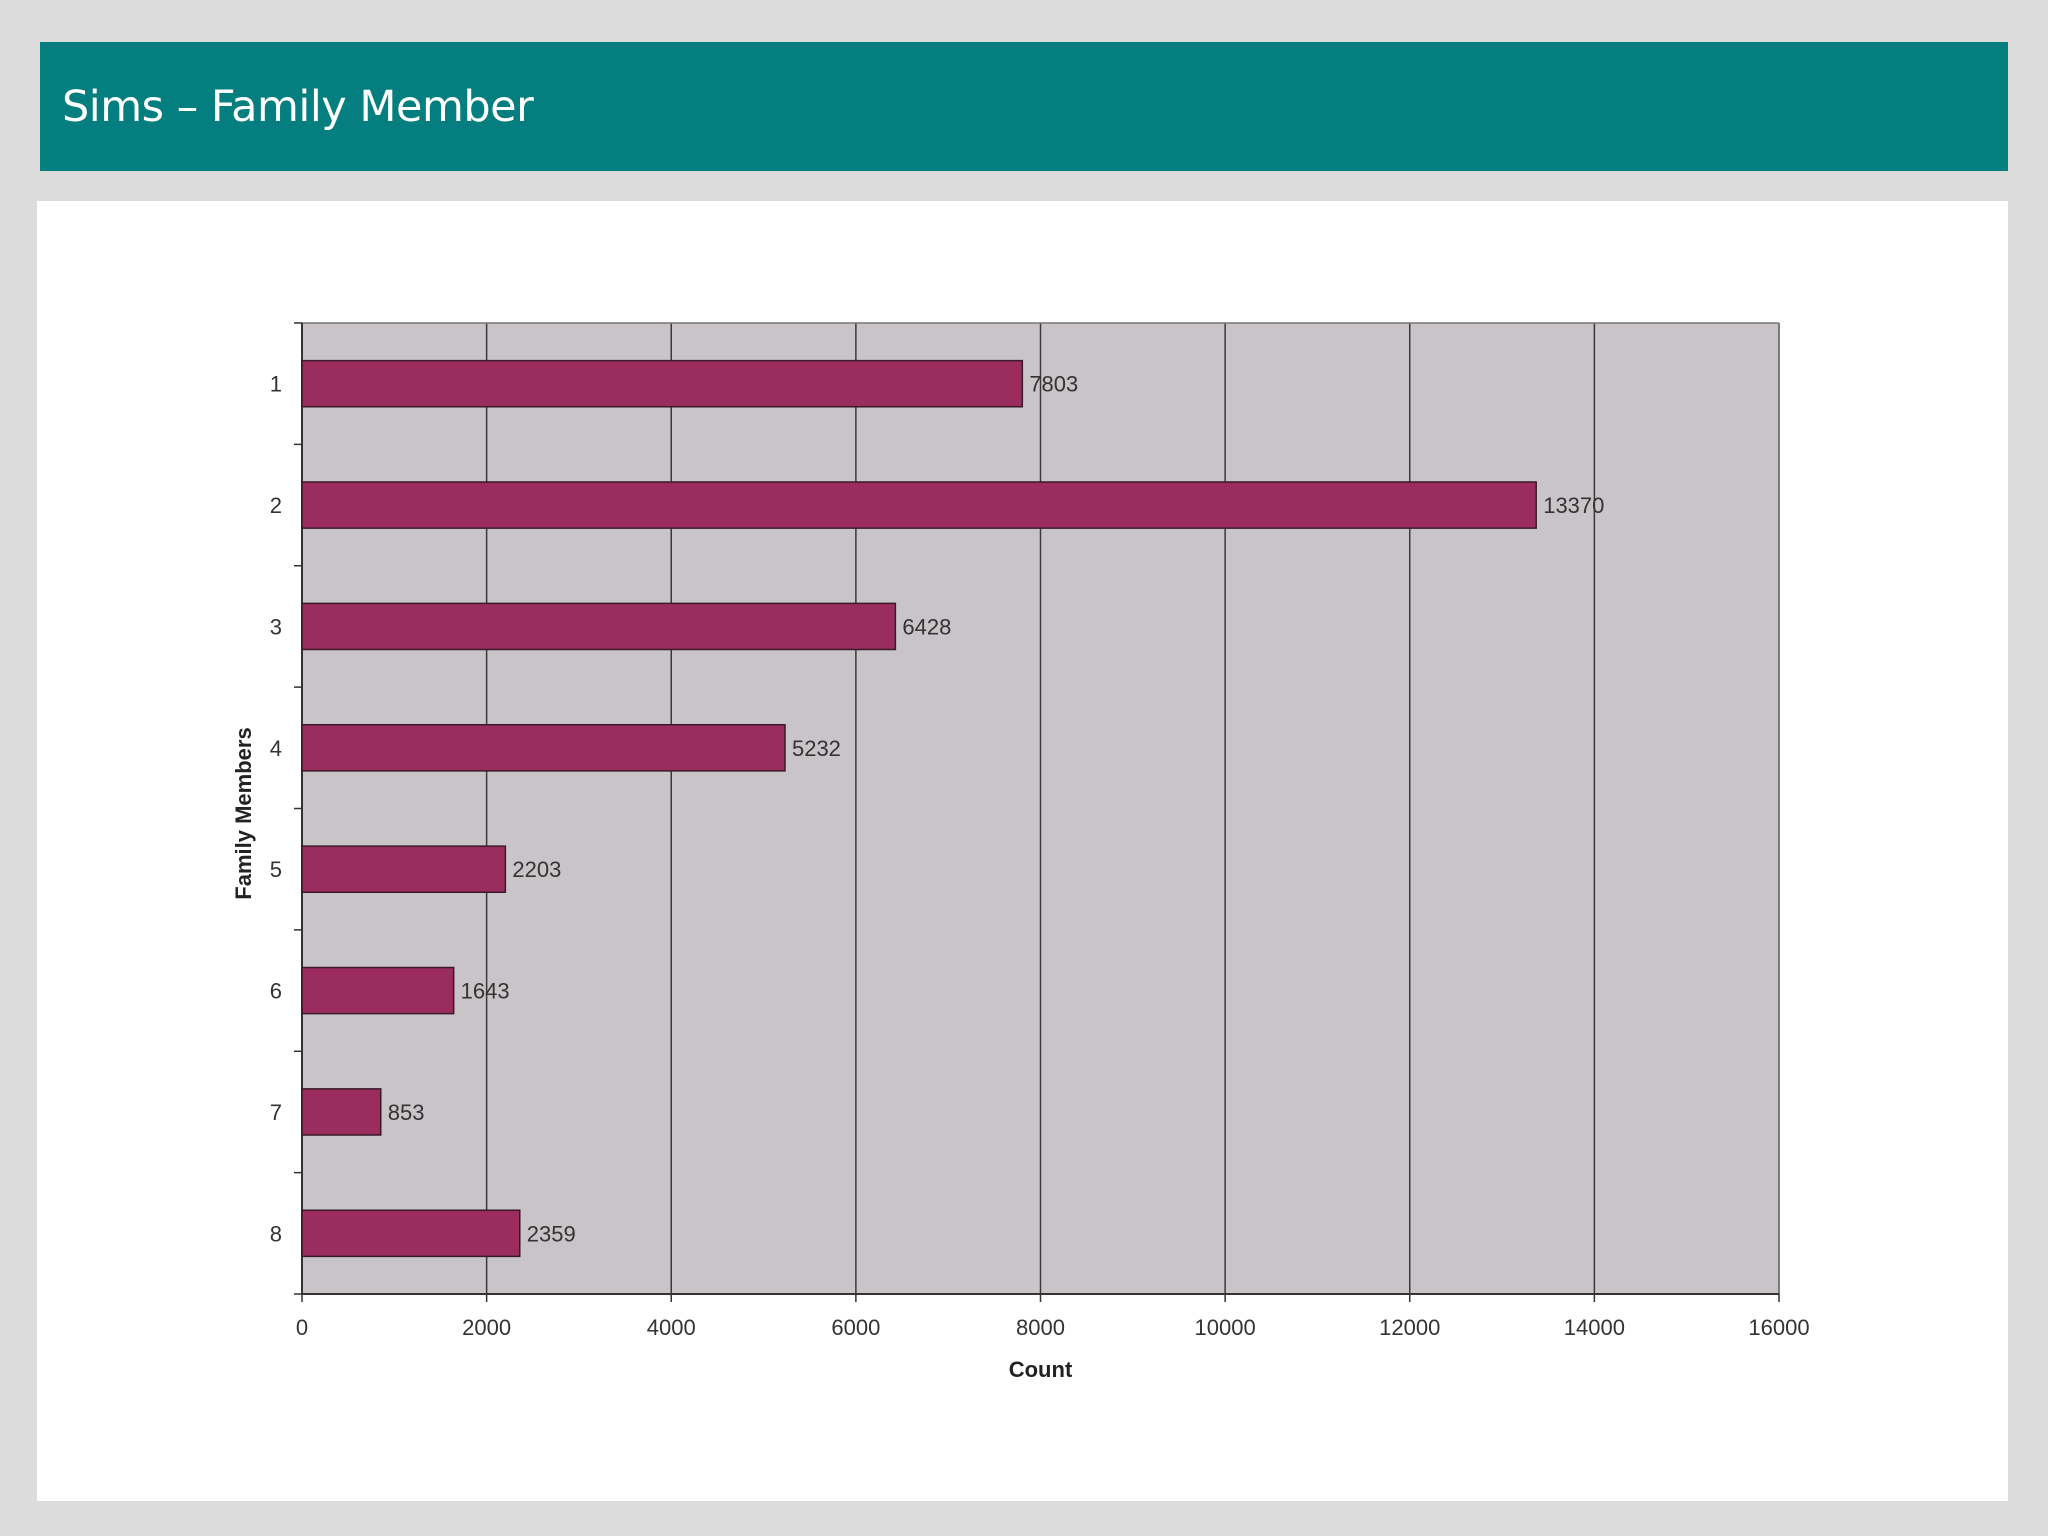 The height and width of the screenshot is (1536, 2048). I want to click on data-label: 7803, so click(1053, 384).